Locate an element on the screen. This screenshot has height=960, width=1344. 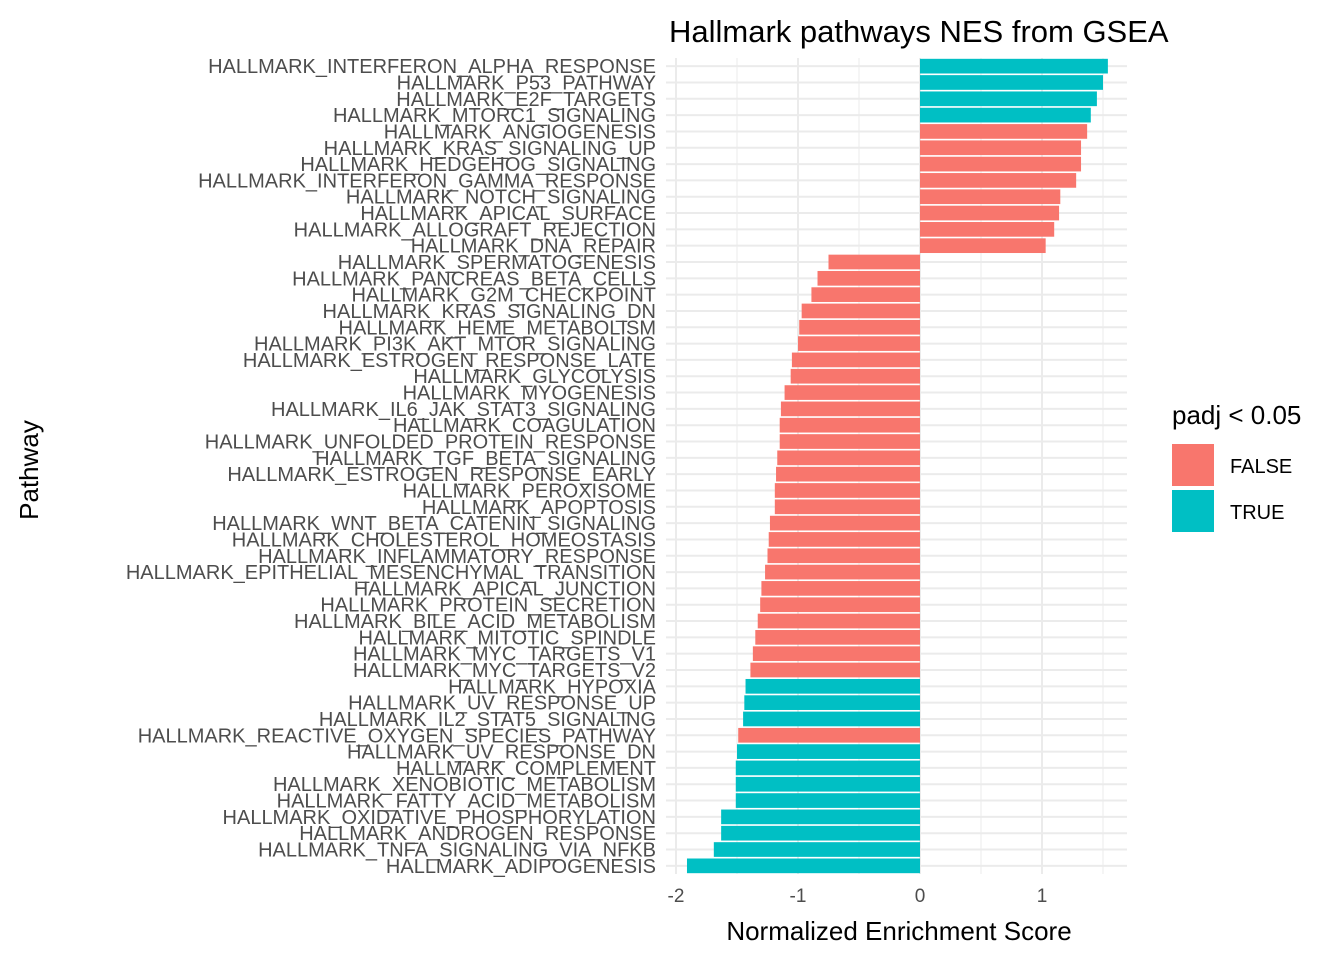
y-tick-label: HALLMARK_TNFA_SIGNALING_VIA_NFKB is located at coordinates (457, 851).